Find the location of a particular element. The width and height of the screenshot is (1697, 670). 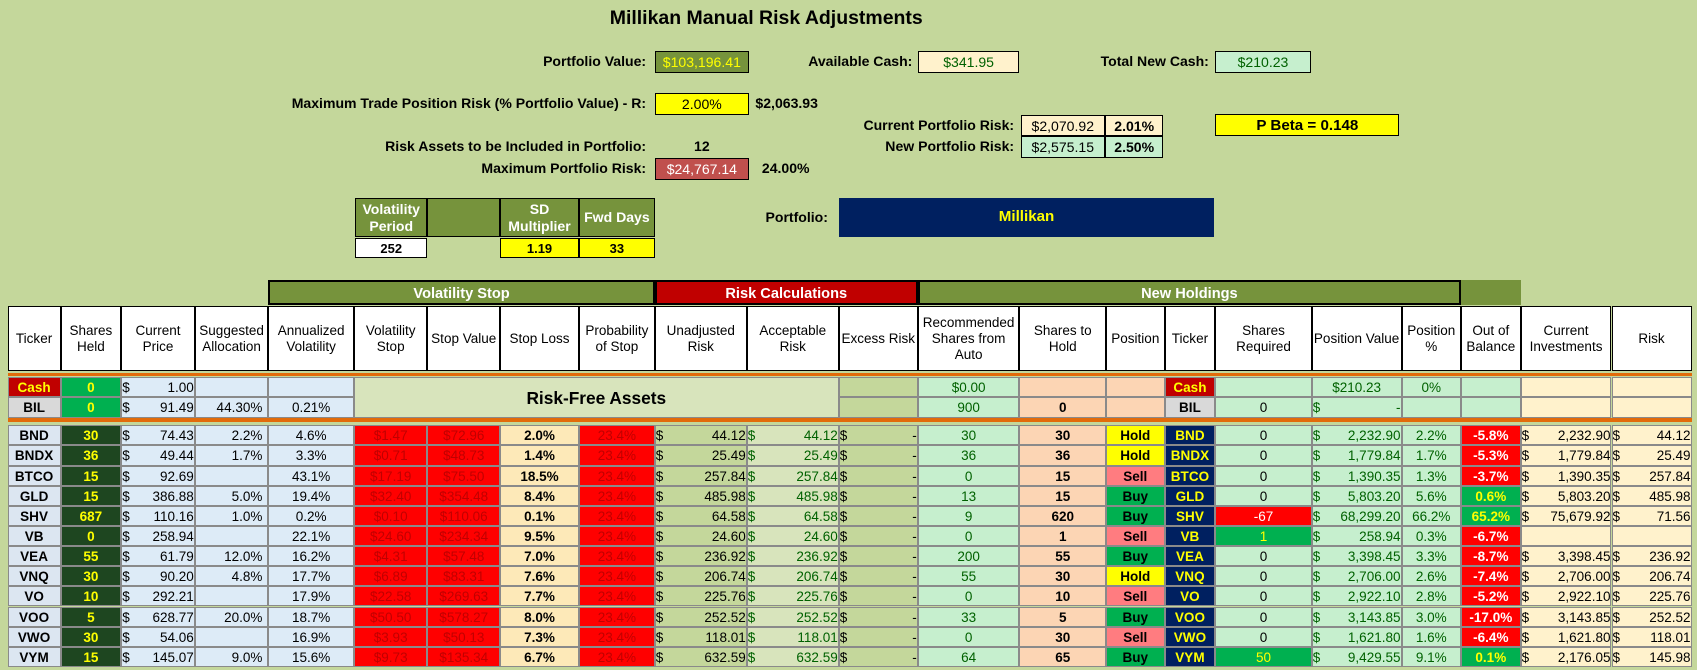

group-header: Risk Calculations is located at coordinates (786, 293).